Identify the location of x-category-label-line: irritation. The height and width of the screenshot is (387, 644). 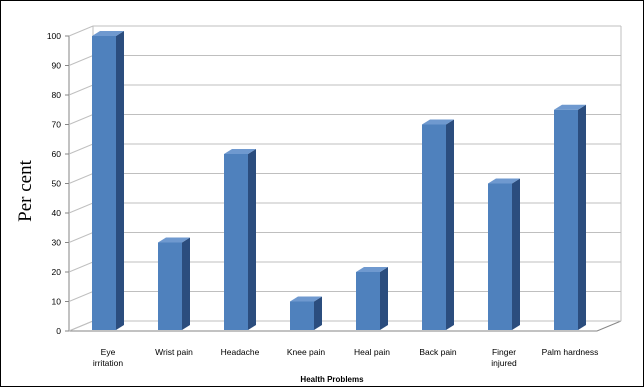
(108, 363).